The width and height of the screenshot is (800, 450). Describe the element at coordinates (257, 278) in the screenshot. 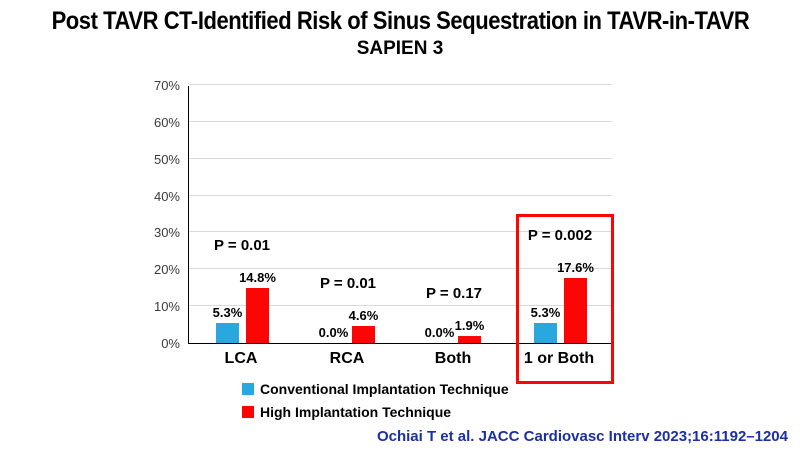

I see `value-label: 14.8%` at that location.